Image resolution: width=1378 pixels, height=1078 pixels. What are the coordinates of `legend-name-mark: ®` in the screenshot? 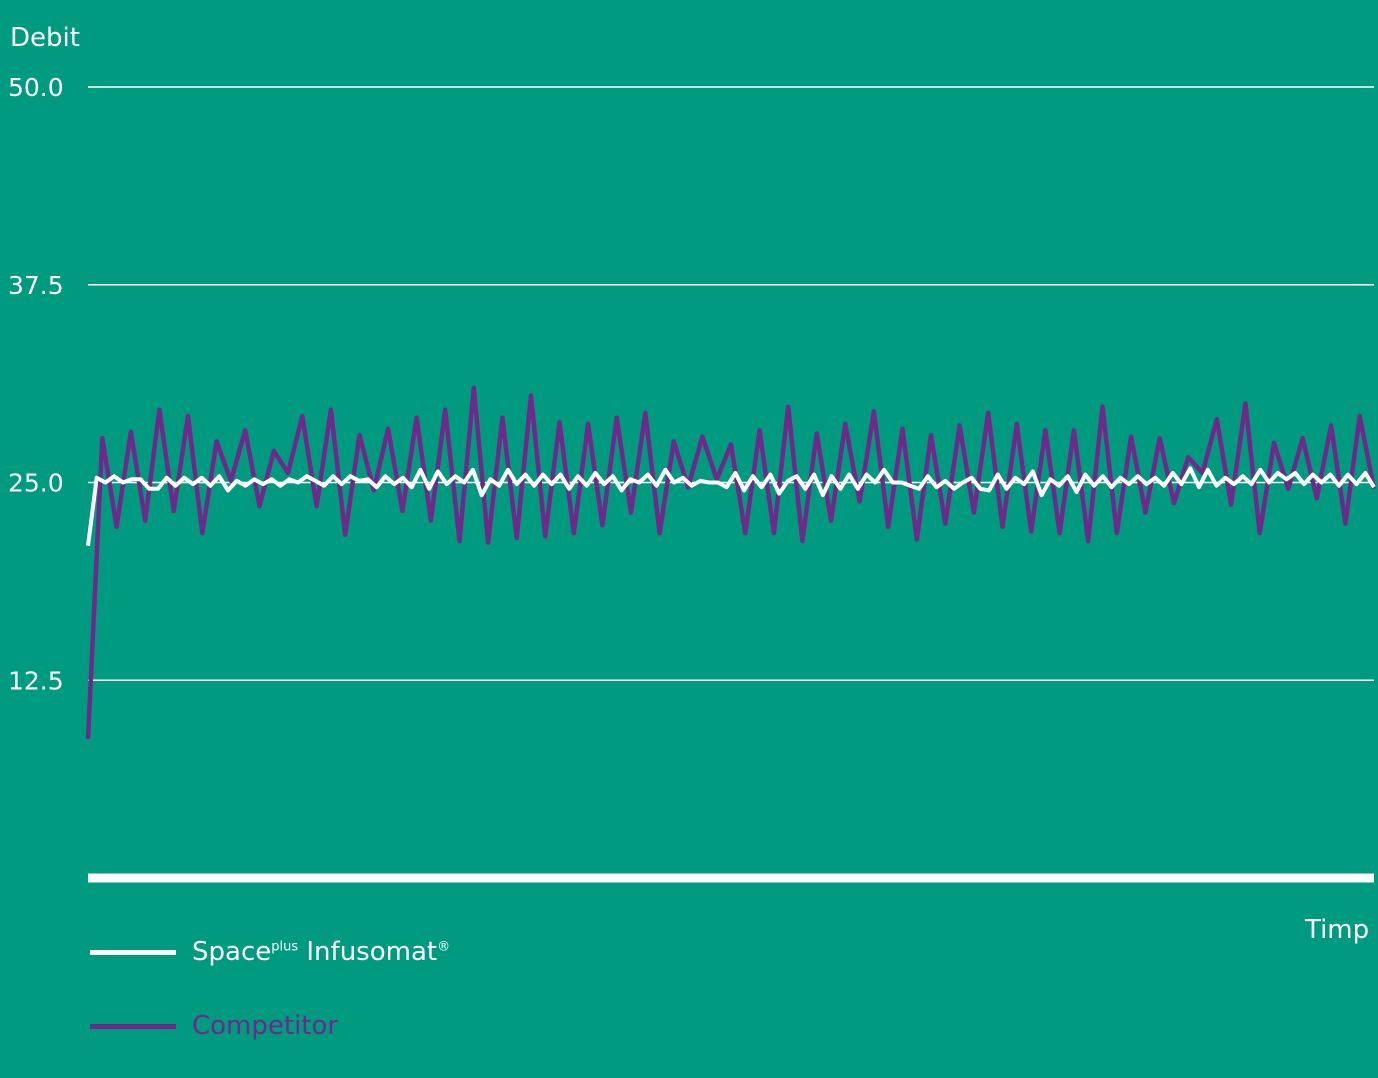 It's located at (444, 947).